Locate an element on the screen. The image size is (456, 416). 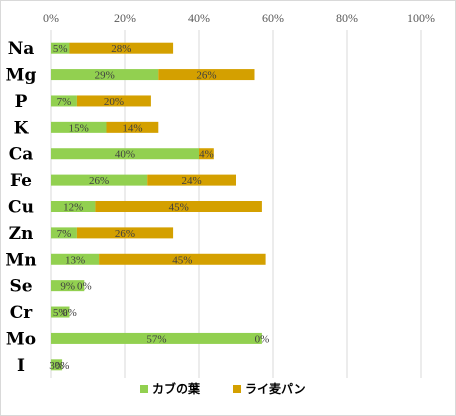
x-tick-label: 40% is located at coordinates (199, 18).